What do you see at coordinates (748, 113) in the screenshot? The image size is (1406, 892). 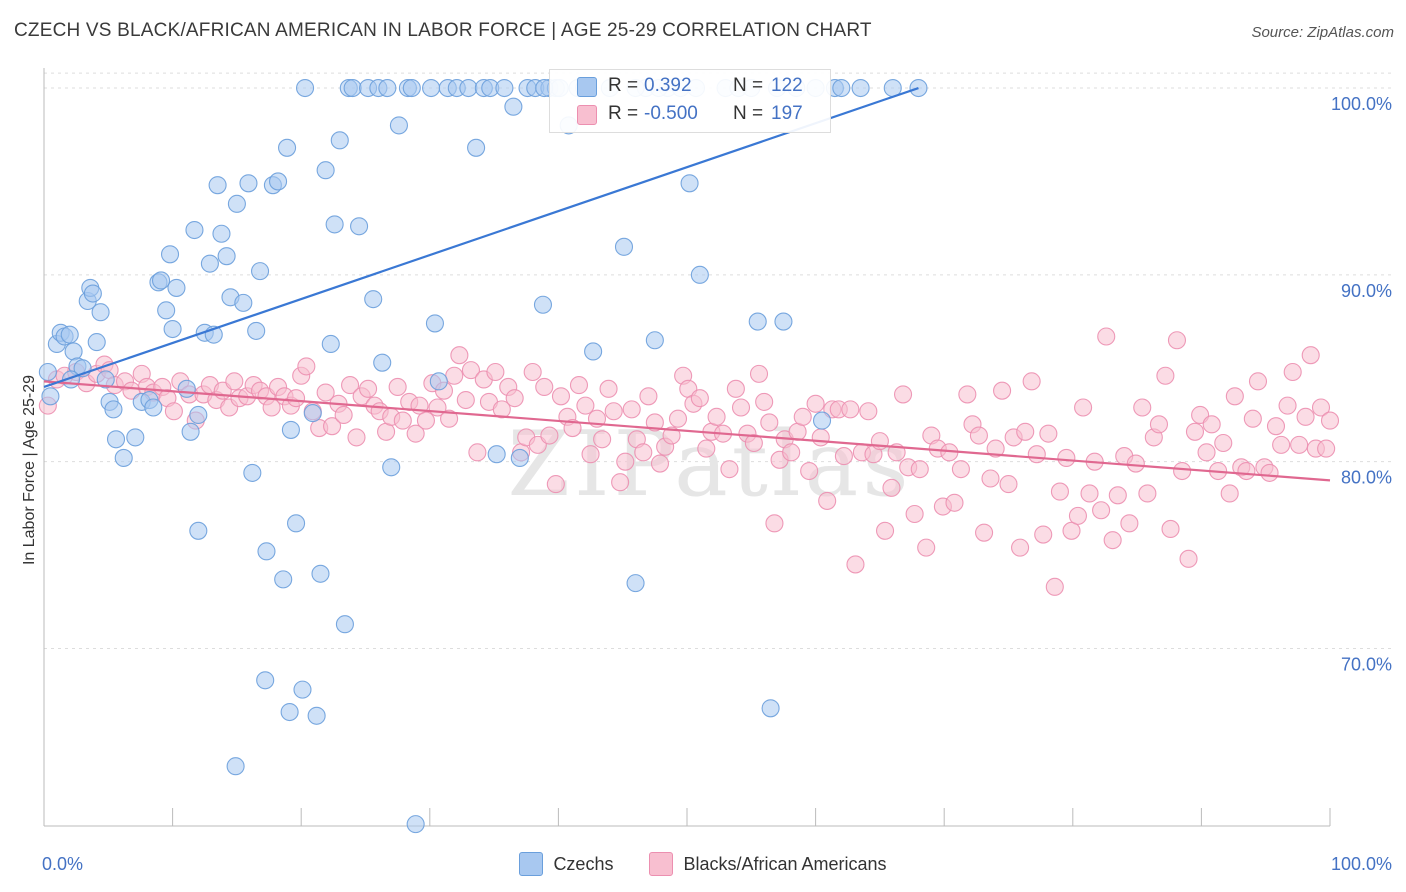 I see `black-n-label: N =` at bounding box center [748, 113].